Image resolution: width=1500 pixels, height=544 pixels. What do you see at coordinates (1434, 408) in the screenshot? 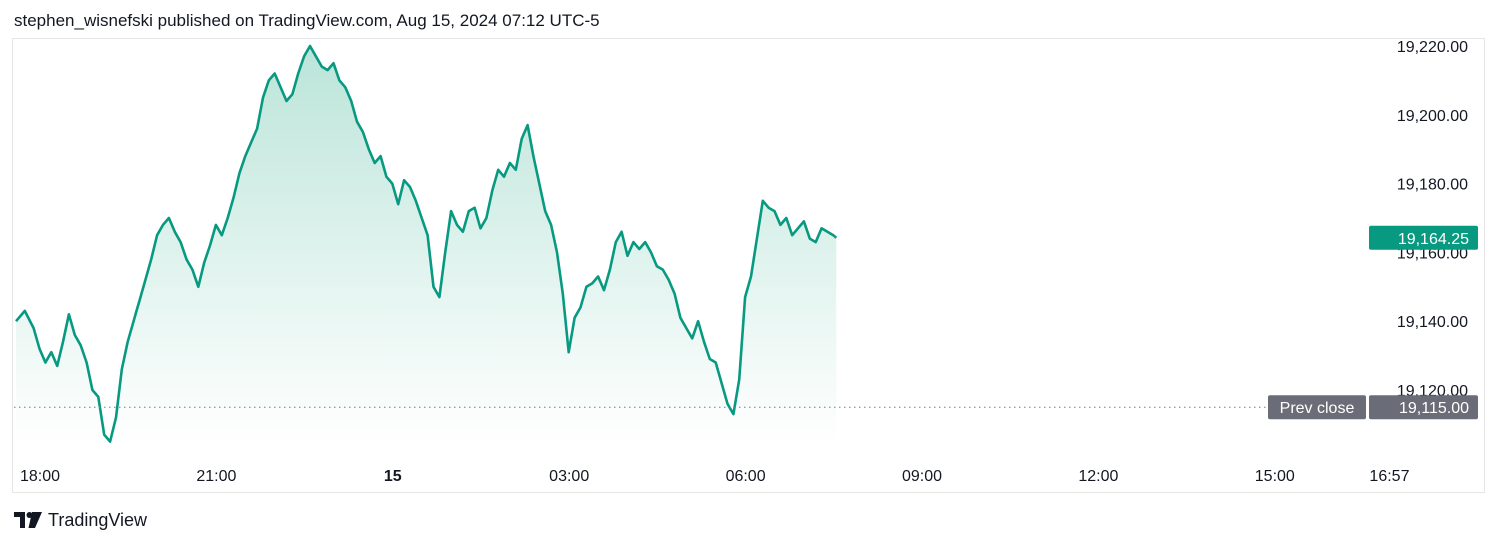
I see `prev-close-value-label: 19,115.00` at bounding box center [1434, 408].